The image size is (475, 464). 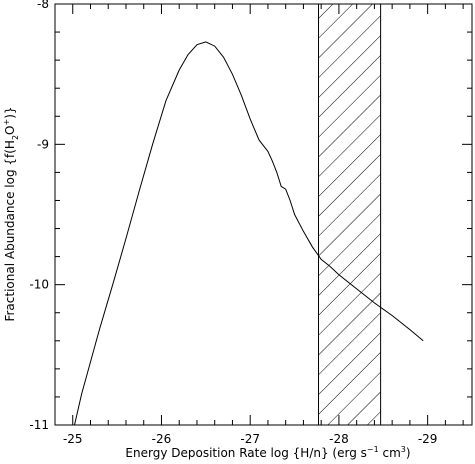 What do you see at coordinates (39, 425) in the screenshot?
I see `y-tick-label: -11` at bounding box center [39, 425].